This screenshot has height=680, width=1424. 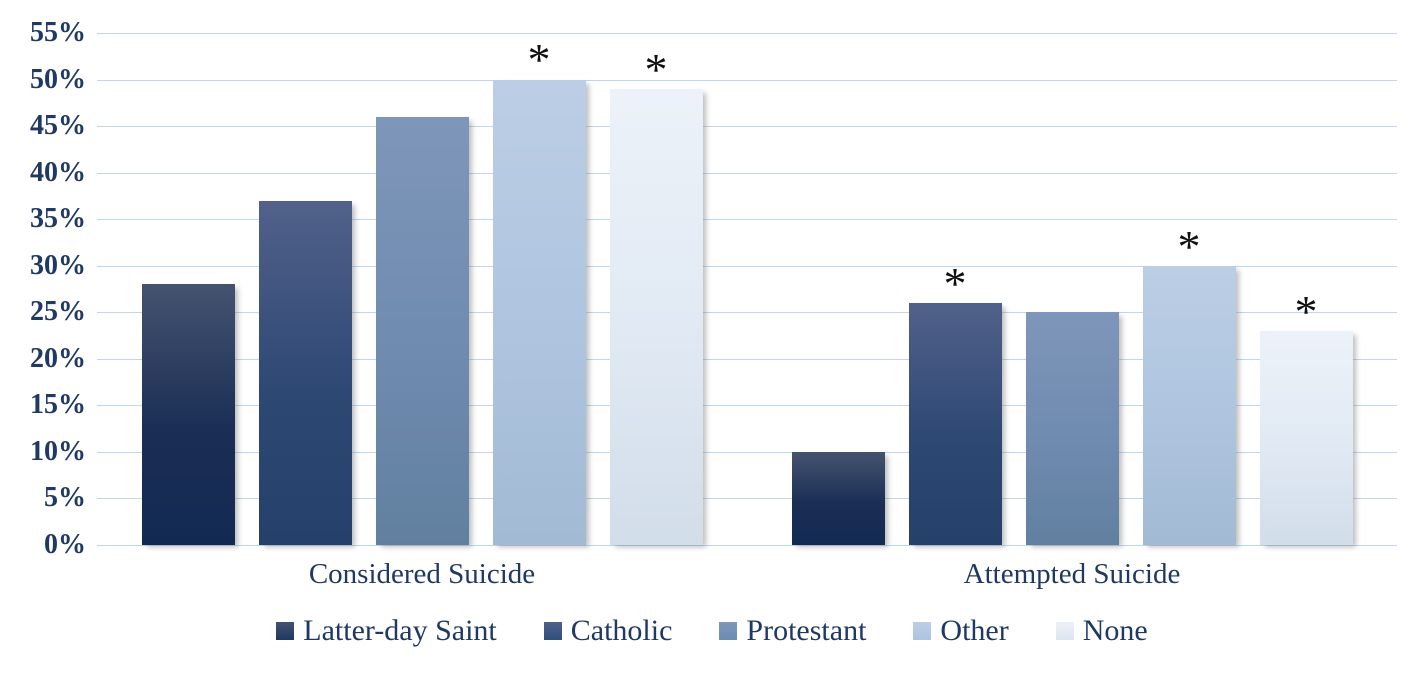 What do you see at coordinates (65, 544) in the screenshot?
I see `y-axis-tick-label: 0%` at bounding box center [65, 544].